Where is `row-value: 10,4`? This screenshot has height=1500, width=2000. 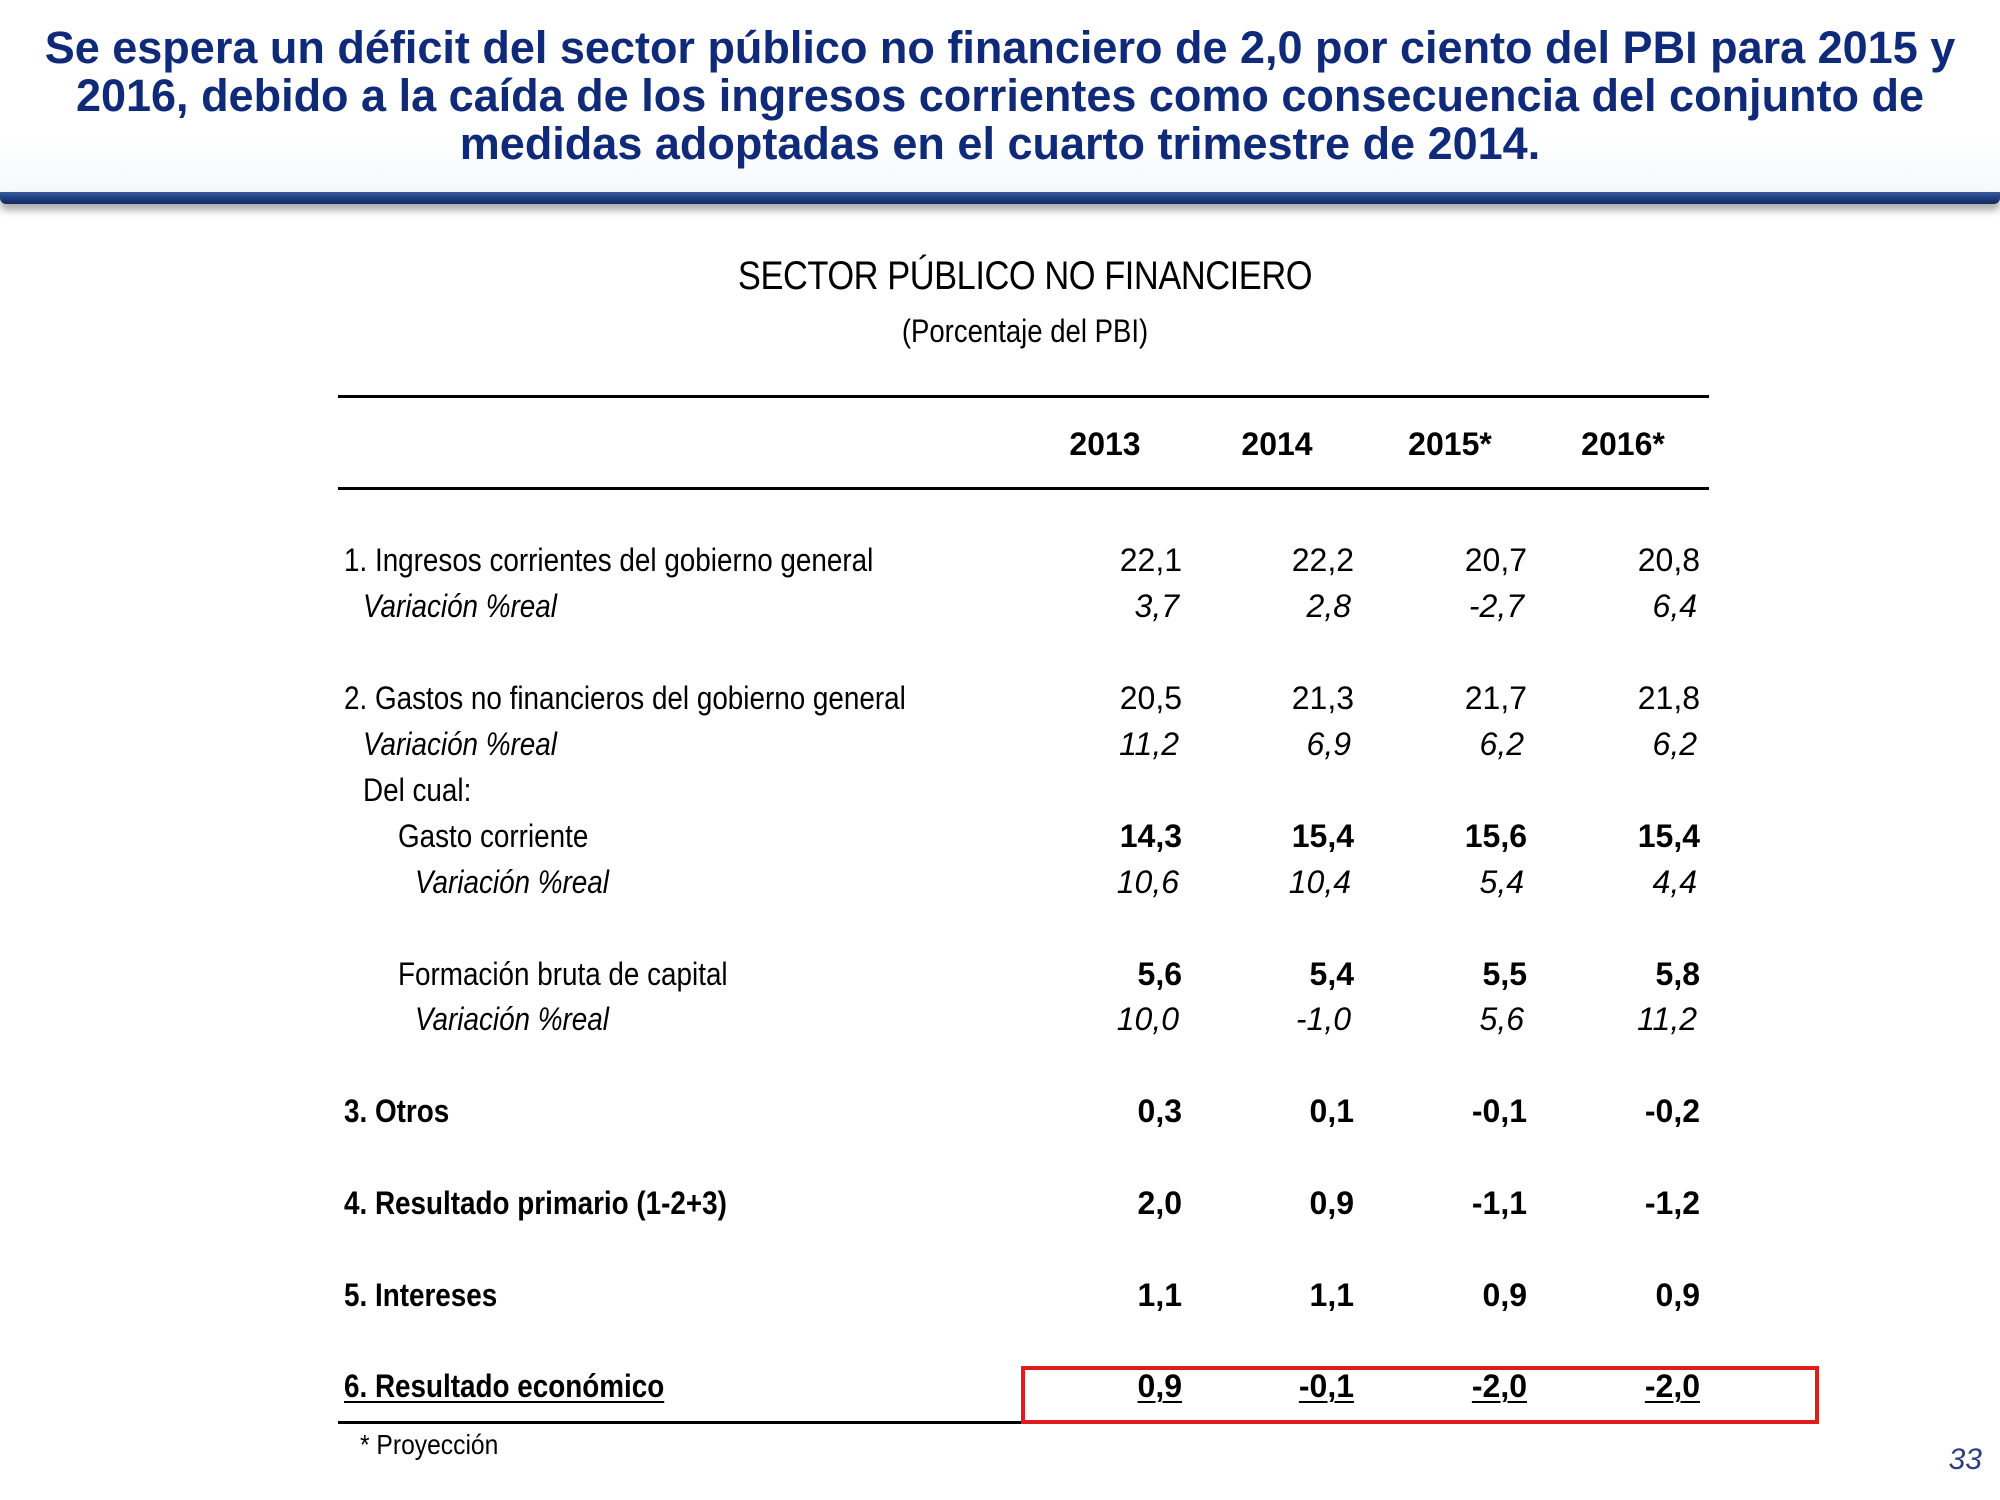
row-value: 10,4 is located at coordinates (1319, 882).